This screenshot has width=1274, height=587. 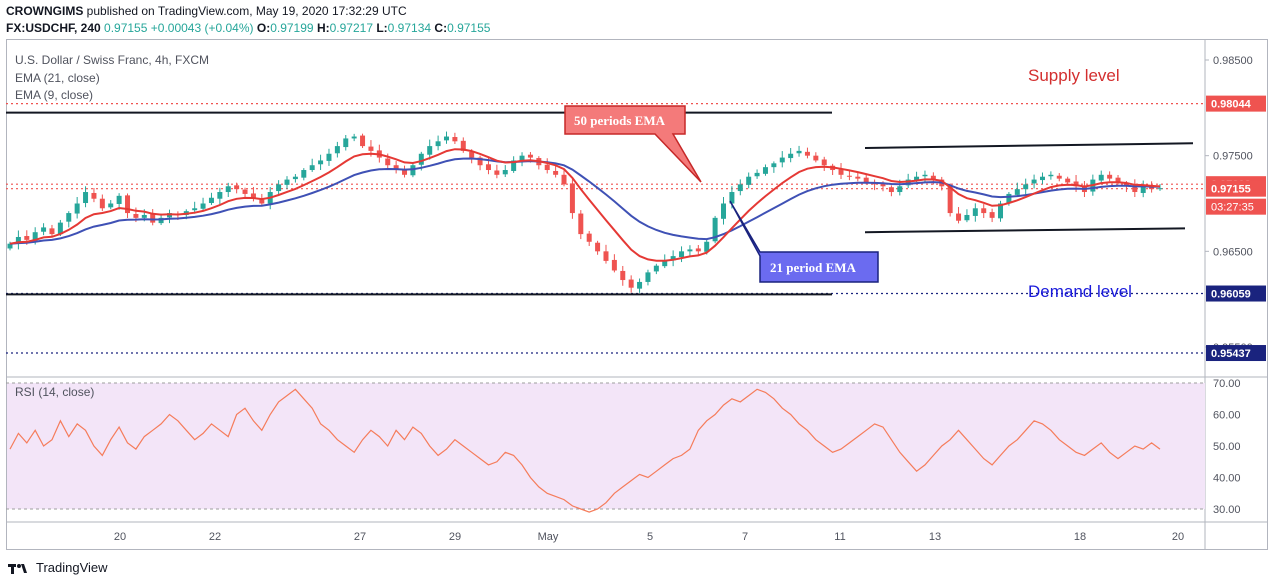 What do you see at coordinates (585, 201) in the screenshot?
I see `ema-21-line` at bounding box center [585, 201].